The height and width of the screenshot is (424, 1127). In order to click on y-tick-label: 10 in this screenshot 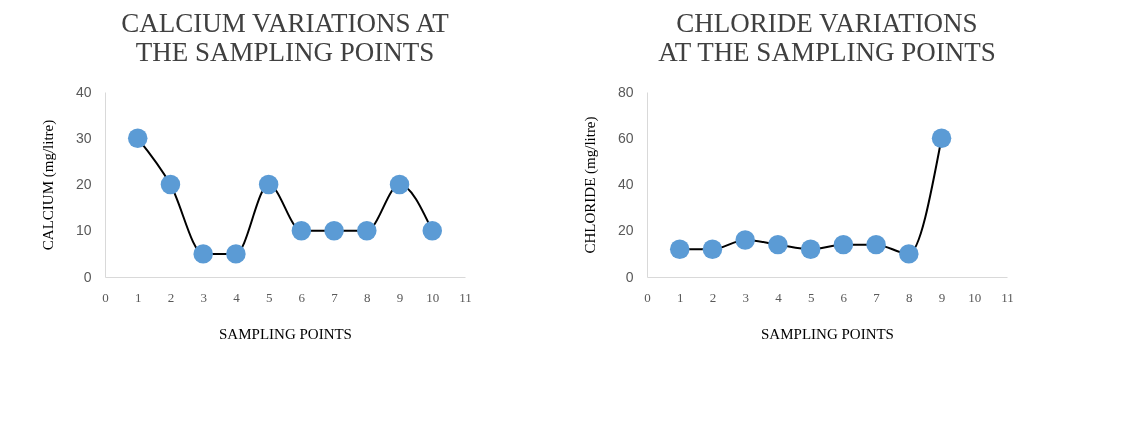, I will do `click(83, 230)`.